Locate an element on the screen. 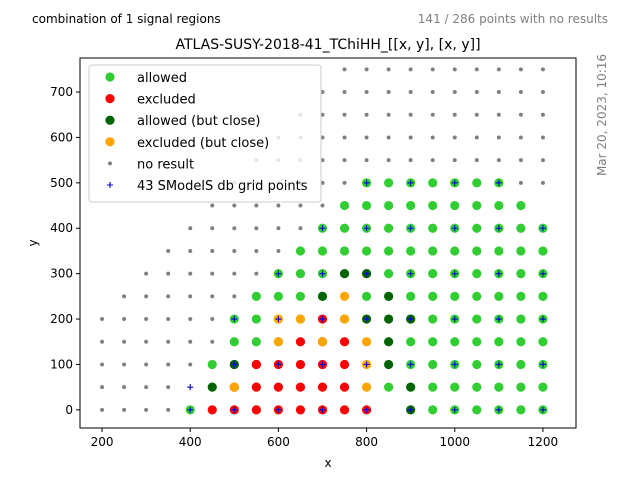 Image resolution: width=640 pixels, height=480 pixels. legend-label-grid-point: 43 SModelS db grid points is located at coordinates (222, 186).